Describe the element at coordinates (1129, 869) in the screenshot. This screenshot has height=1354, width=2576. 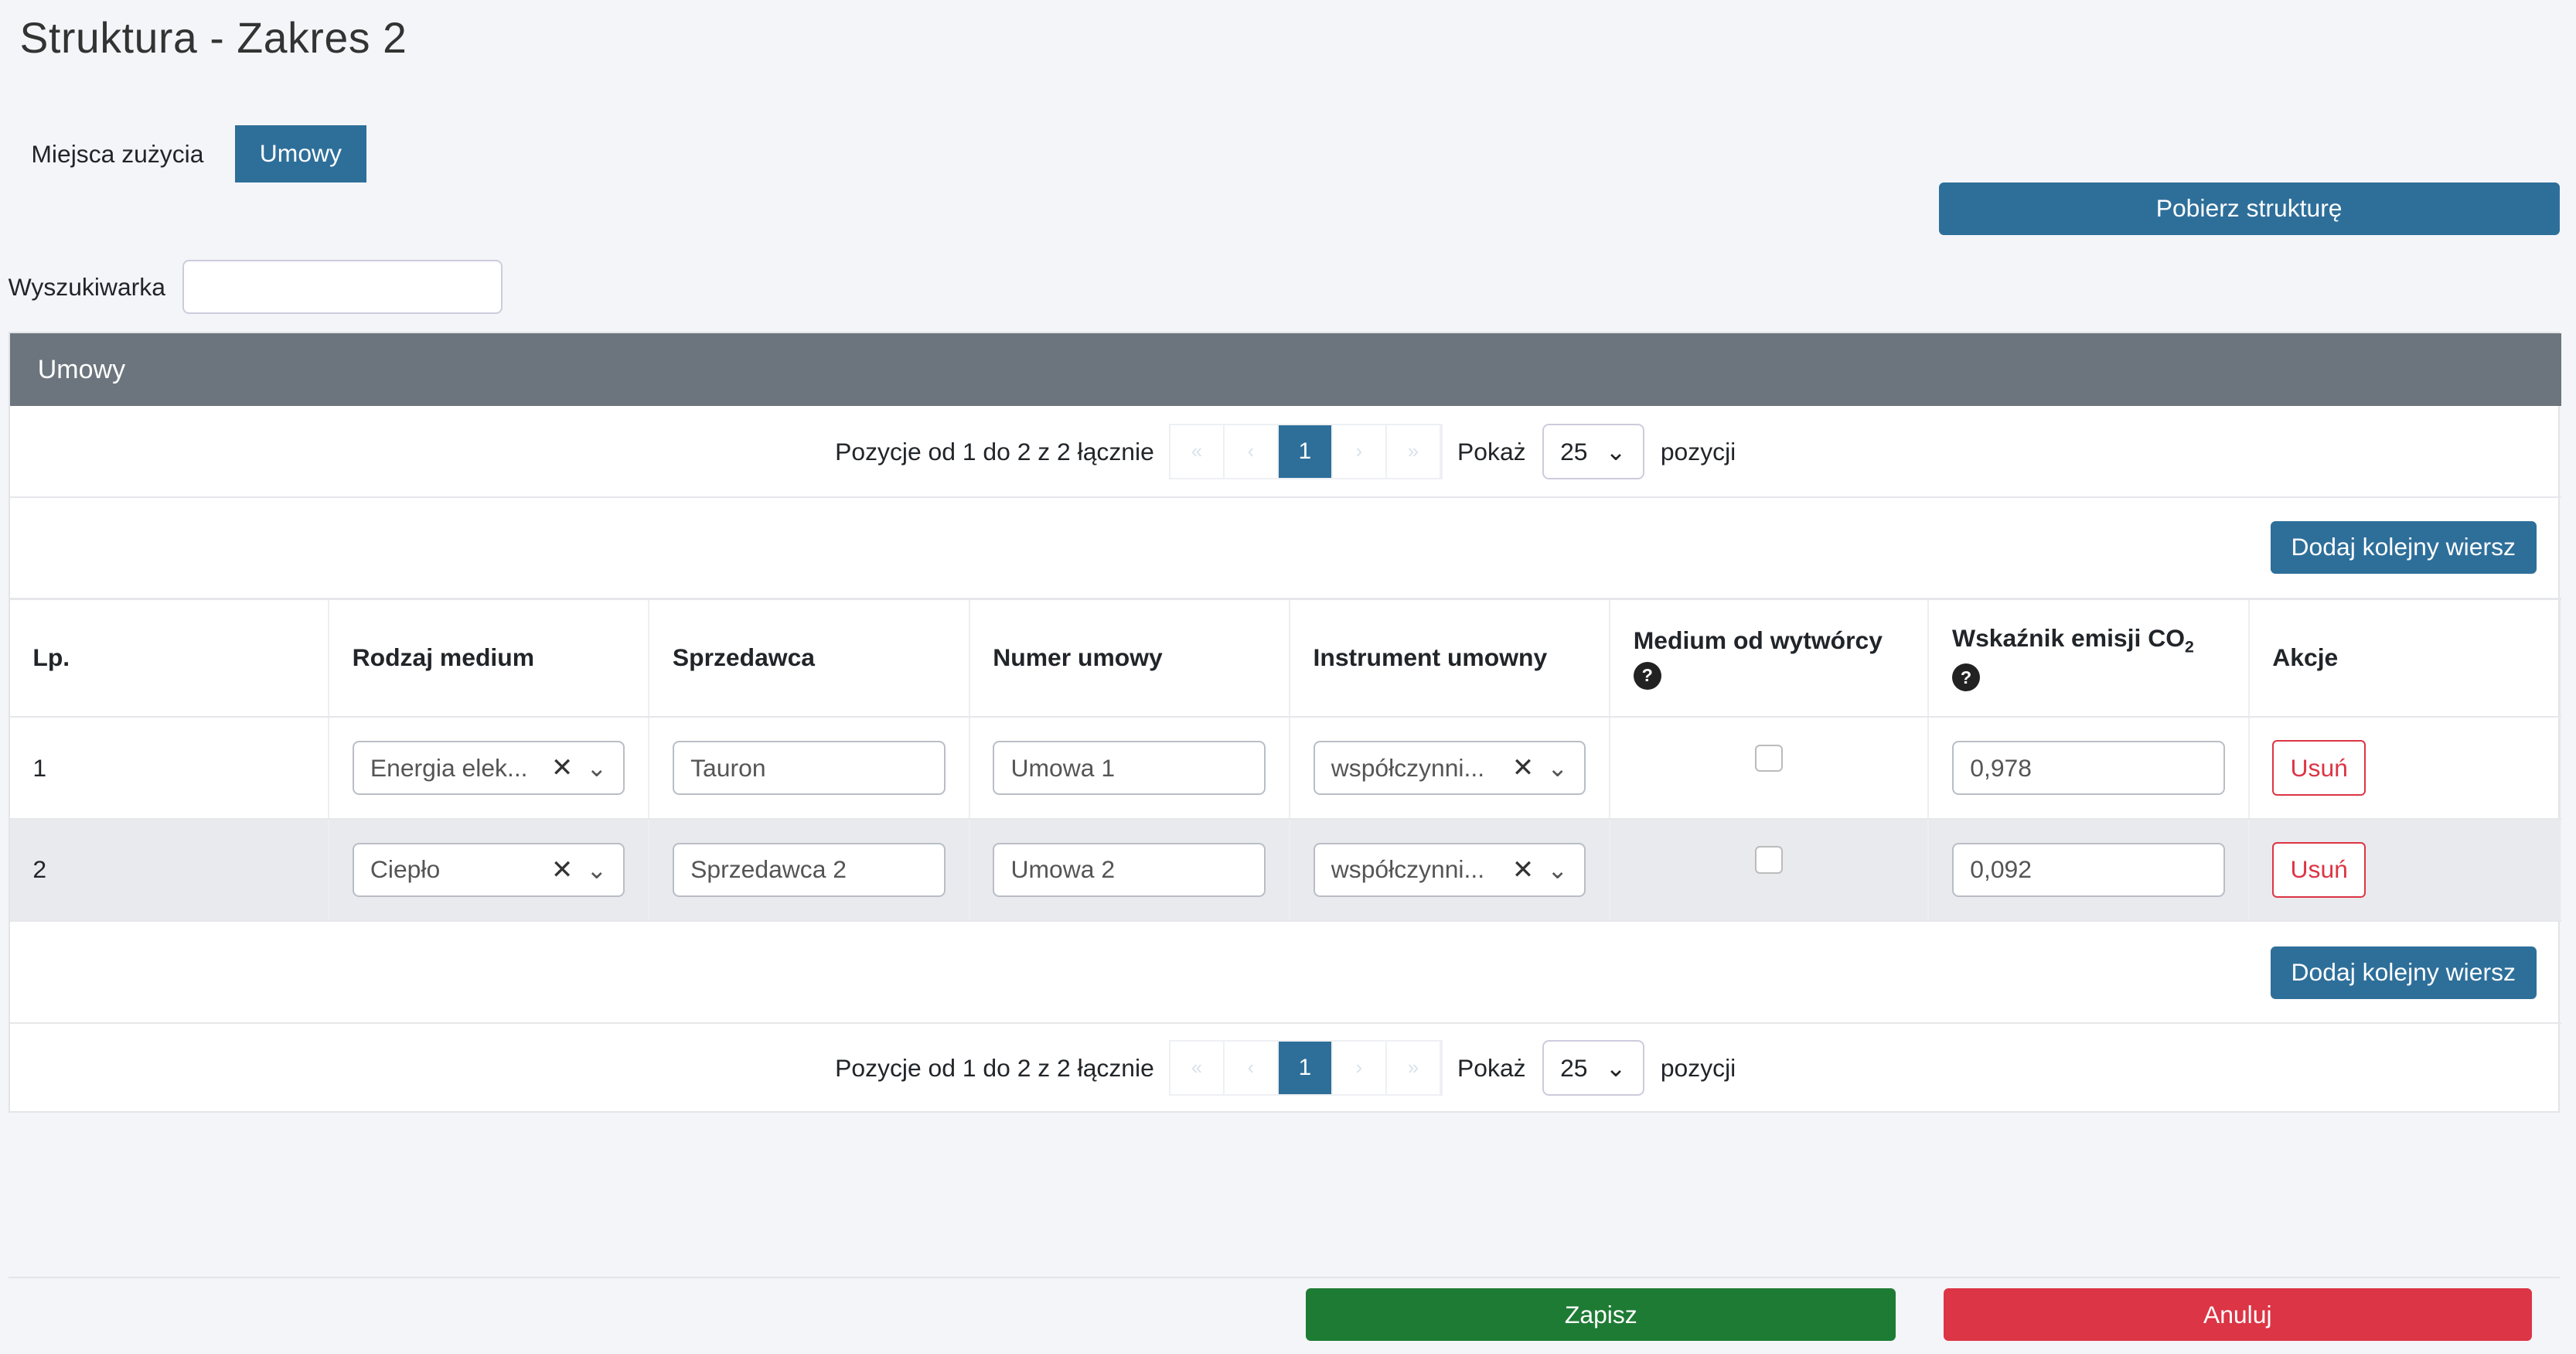
I see `contract-number-input: Umowa 2` at that location.